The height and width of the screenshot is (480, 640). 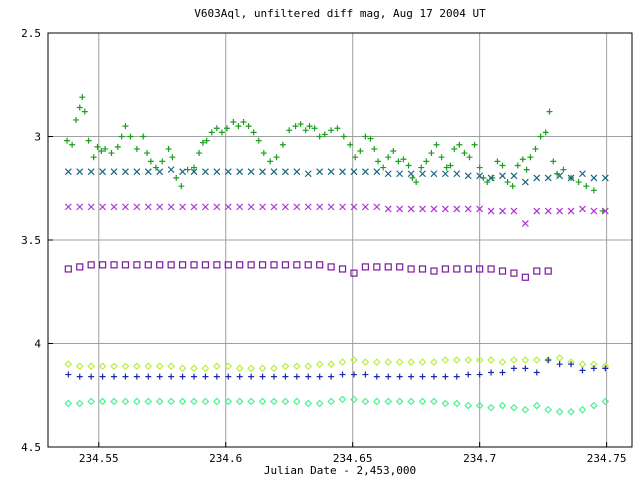 I want to click on x-tick-label: 234.55, so click(x=99, y=458).